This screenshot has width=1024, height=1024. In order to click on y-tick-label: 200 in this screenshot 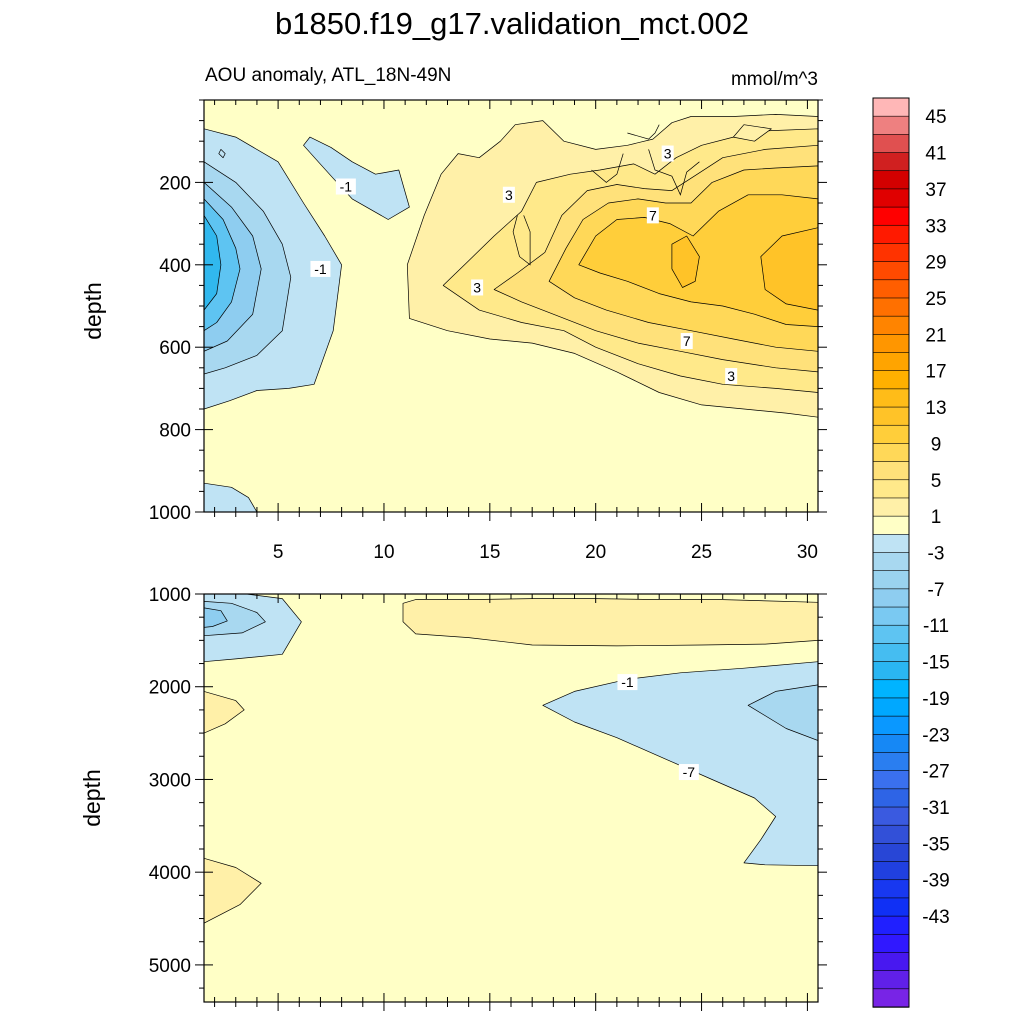, I will do `click(175, 183)`.